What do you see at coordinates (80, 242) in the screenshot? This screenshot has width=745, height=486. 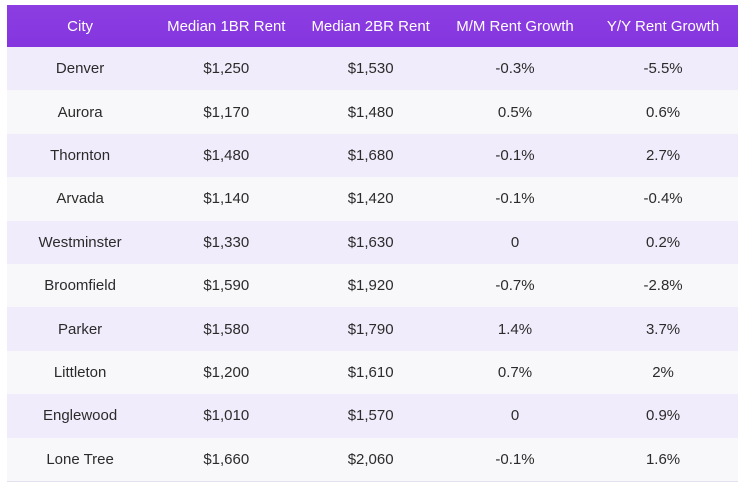 I see `cell-city: Westminster` at bounding box center [80, 242].